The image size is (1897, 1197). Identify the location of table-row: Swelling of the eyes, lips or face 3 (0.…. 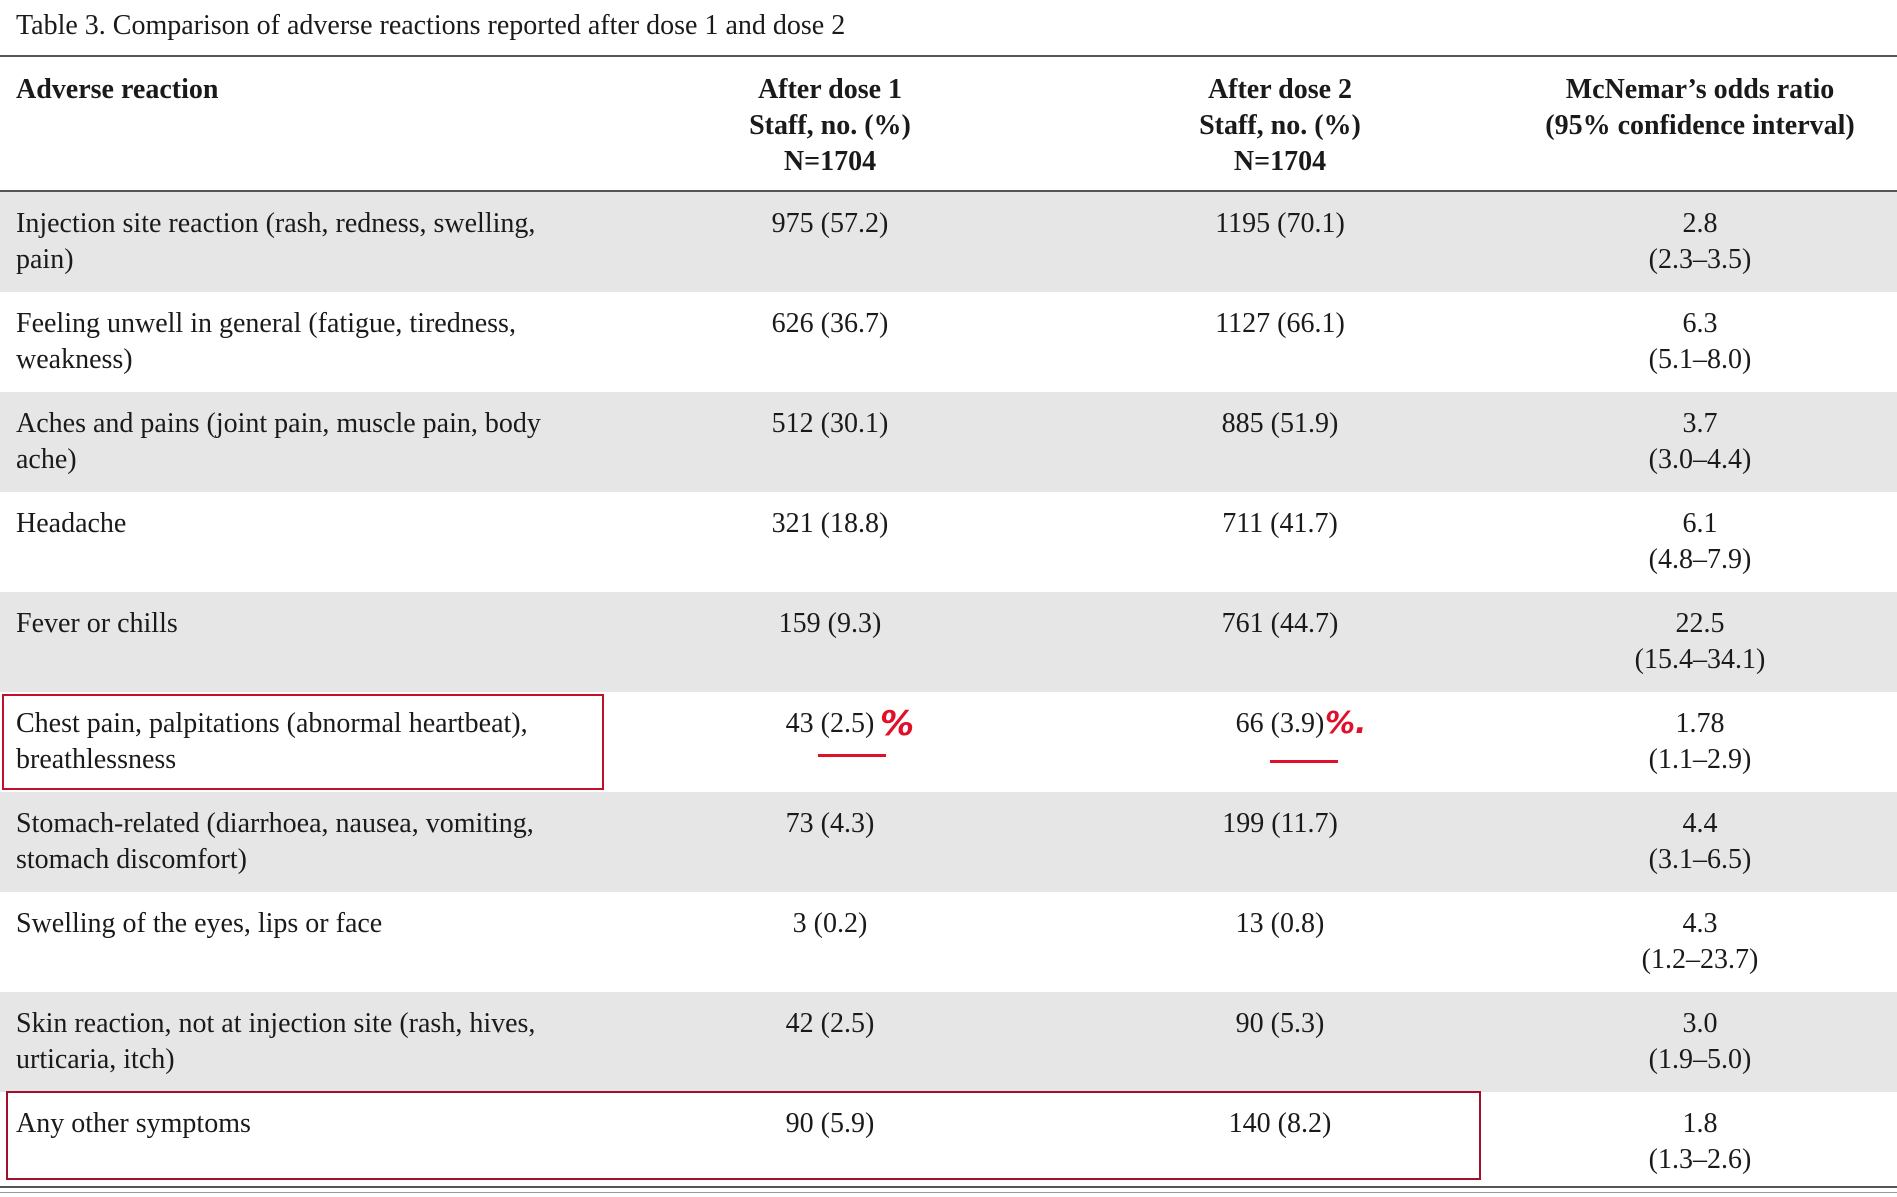
(948, 942).